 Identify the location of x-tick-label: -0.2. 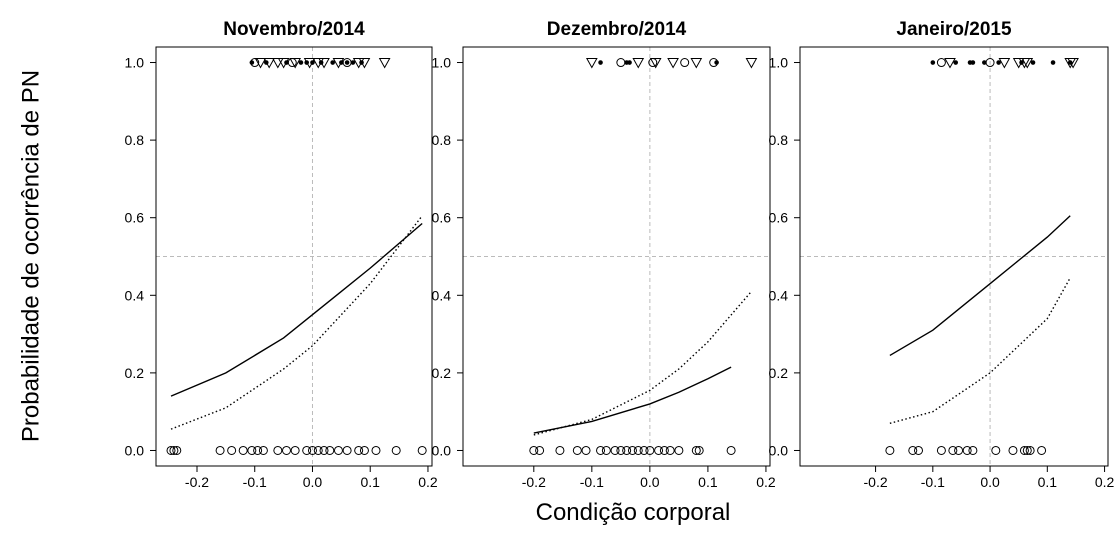
(876, 482).